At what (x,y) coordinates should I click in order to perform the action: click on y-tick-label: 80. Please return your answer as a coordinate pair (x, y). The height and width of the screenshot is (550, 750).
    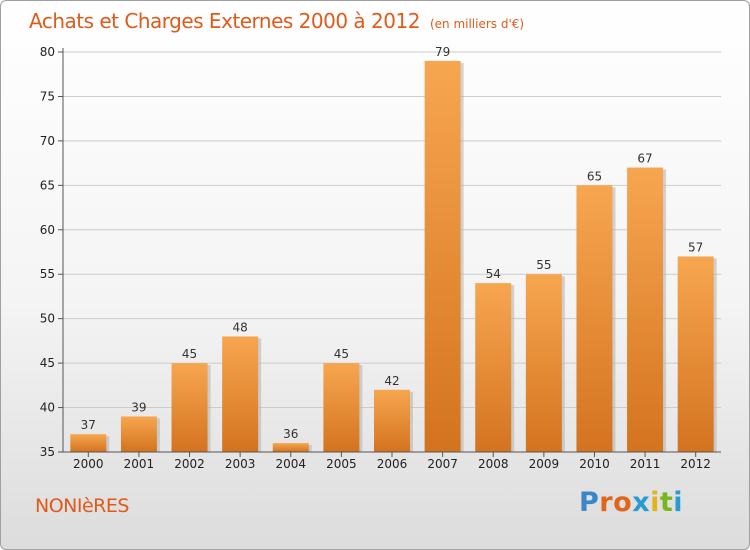
    Looking at the image, I should click on (47, 52).